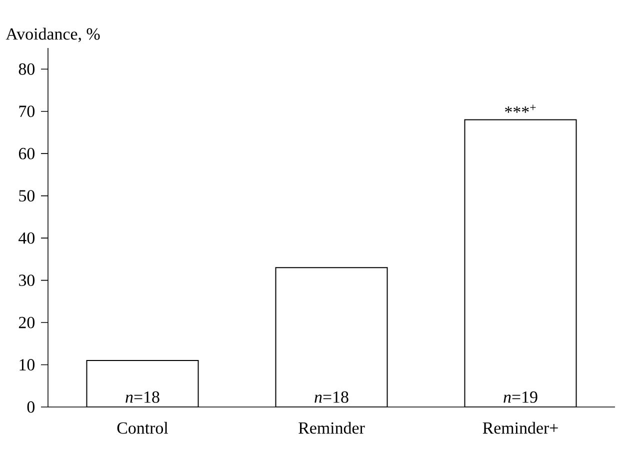 Image resolution: width=617 pixels, height=470 pixels. What do you see at coordinates (26, 69) in the screenshot?
I see `y-tick-label: 80` at bounding box center [26, 69].